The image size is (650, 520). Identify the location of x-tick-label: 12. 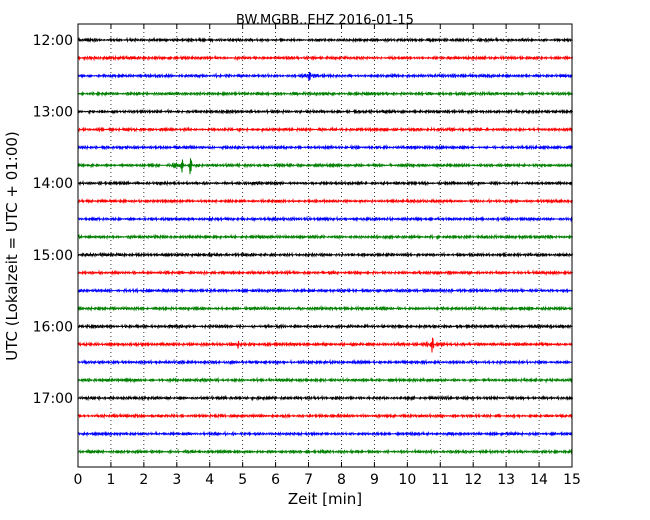
(473, 480).